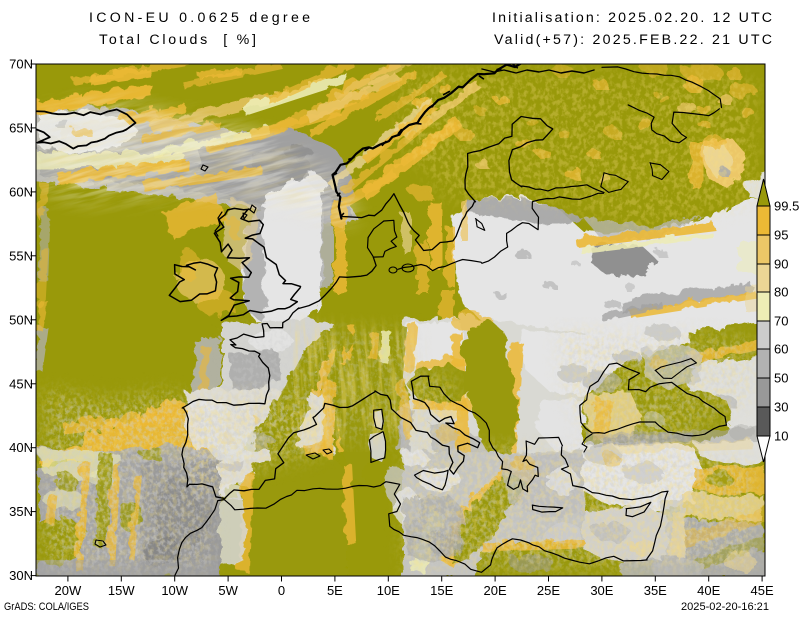 Image resolution: width=800 pixels, height=618 pixels. What do you see at coordinates (781, 407) in the screenshot?
I see `svg-text: 30` at bounding box center [781, 407].